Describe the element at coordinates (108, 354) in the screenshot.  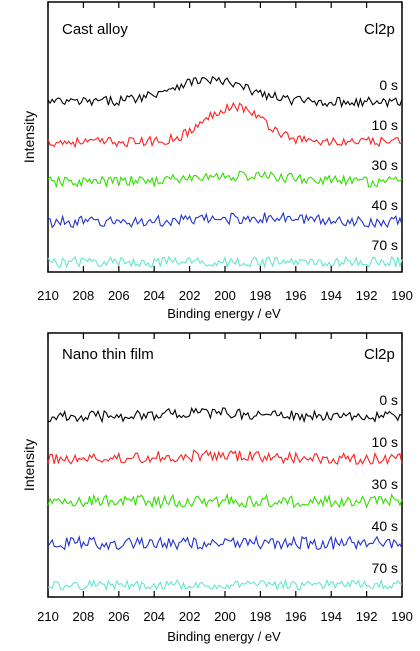
I see `panel-label-2: Nano thin film` at that location.